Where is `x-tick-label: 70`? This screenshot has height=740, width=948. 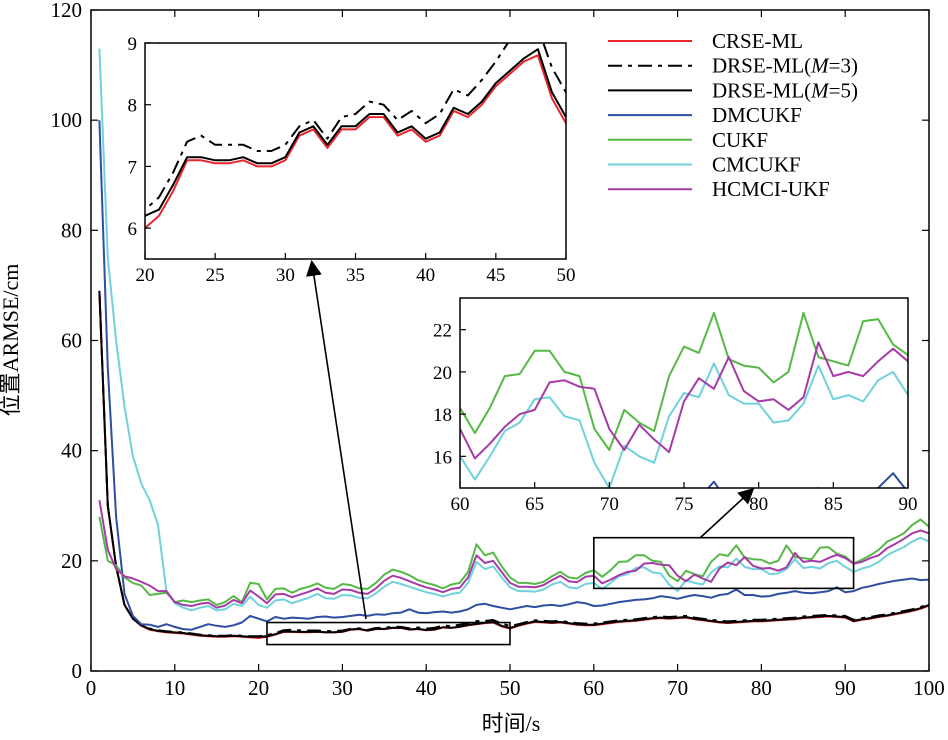
x-tick-label: 70 is located at coordinates (677, 688).